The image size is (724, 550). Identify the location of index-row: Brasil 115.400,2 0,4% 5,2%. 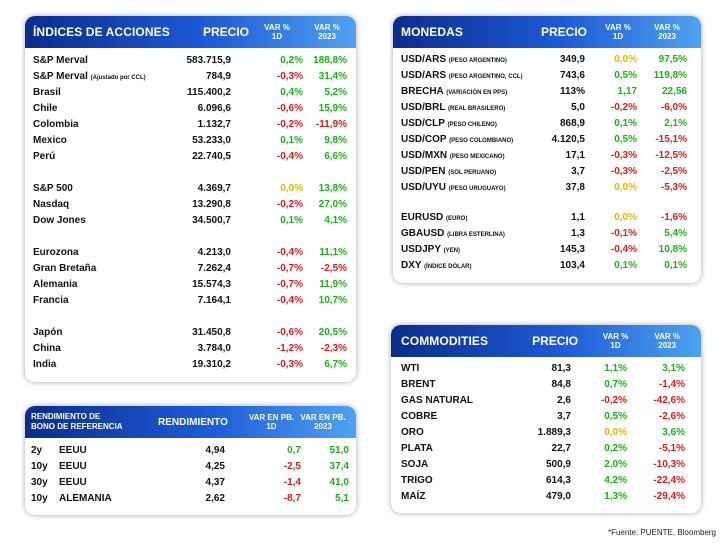
(191, 92).